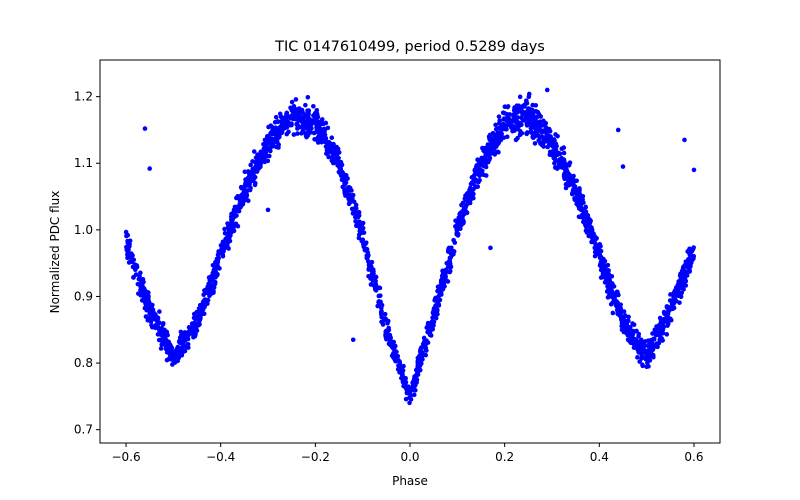 The height and width of the screenshot is (500, 800). What do you see at coordinates (407, 453) in the screenshot?
I see `x-axis: −0.6 −0.4 −0.2 0.0 0.2 0.4 0.6` at bounding box center [407, 453].